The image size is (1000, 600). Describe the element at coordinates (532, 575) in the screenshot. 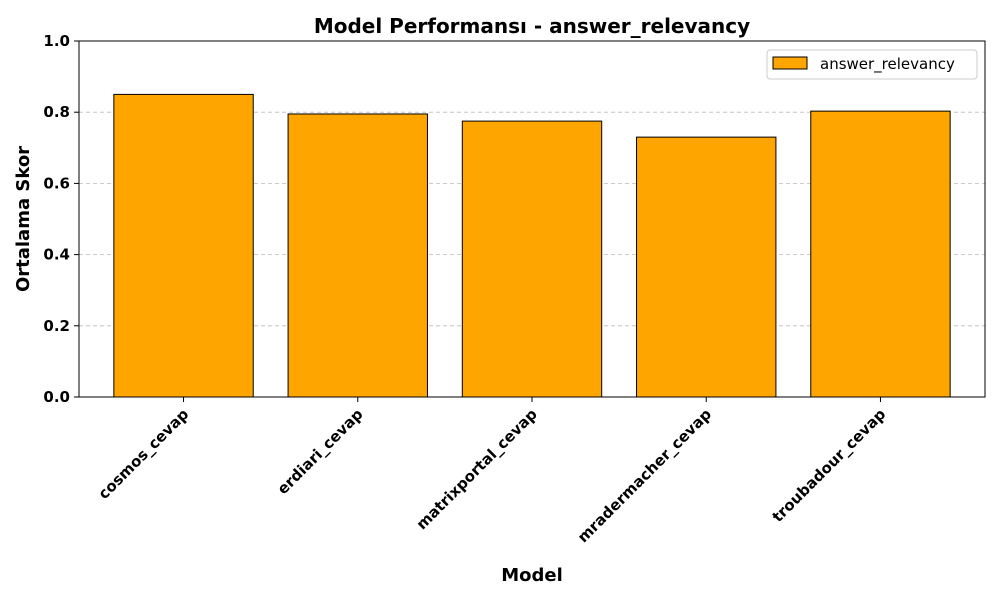

I see `x-axis-label: Model` at that location.